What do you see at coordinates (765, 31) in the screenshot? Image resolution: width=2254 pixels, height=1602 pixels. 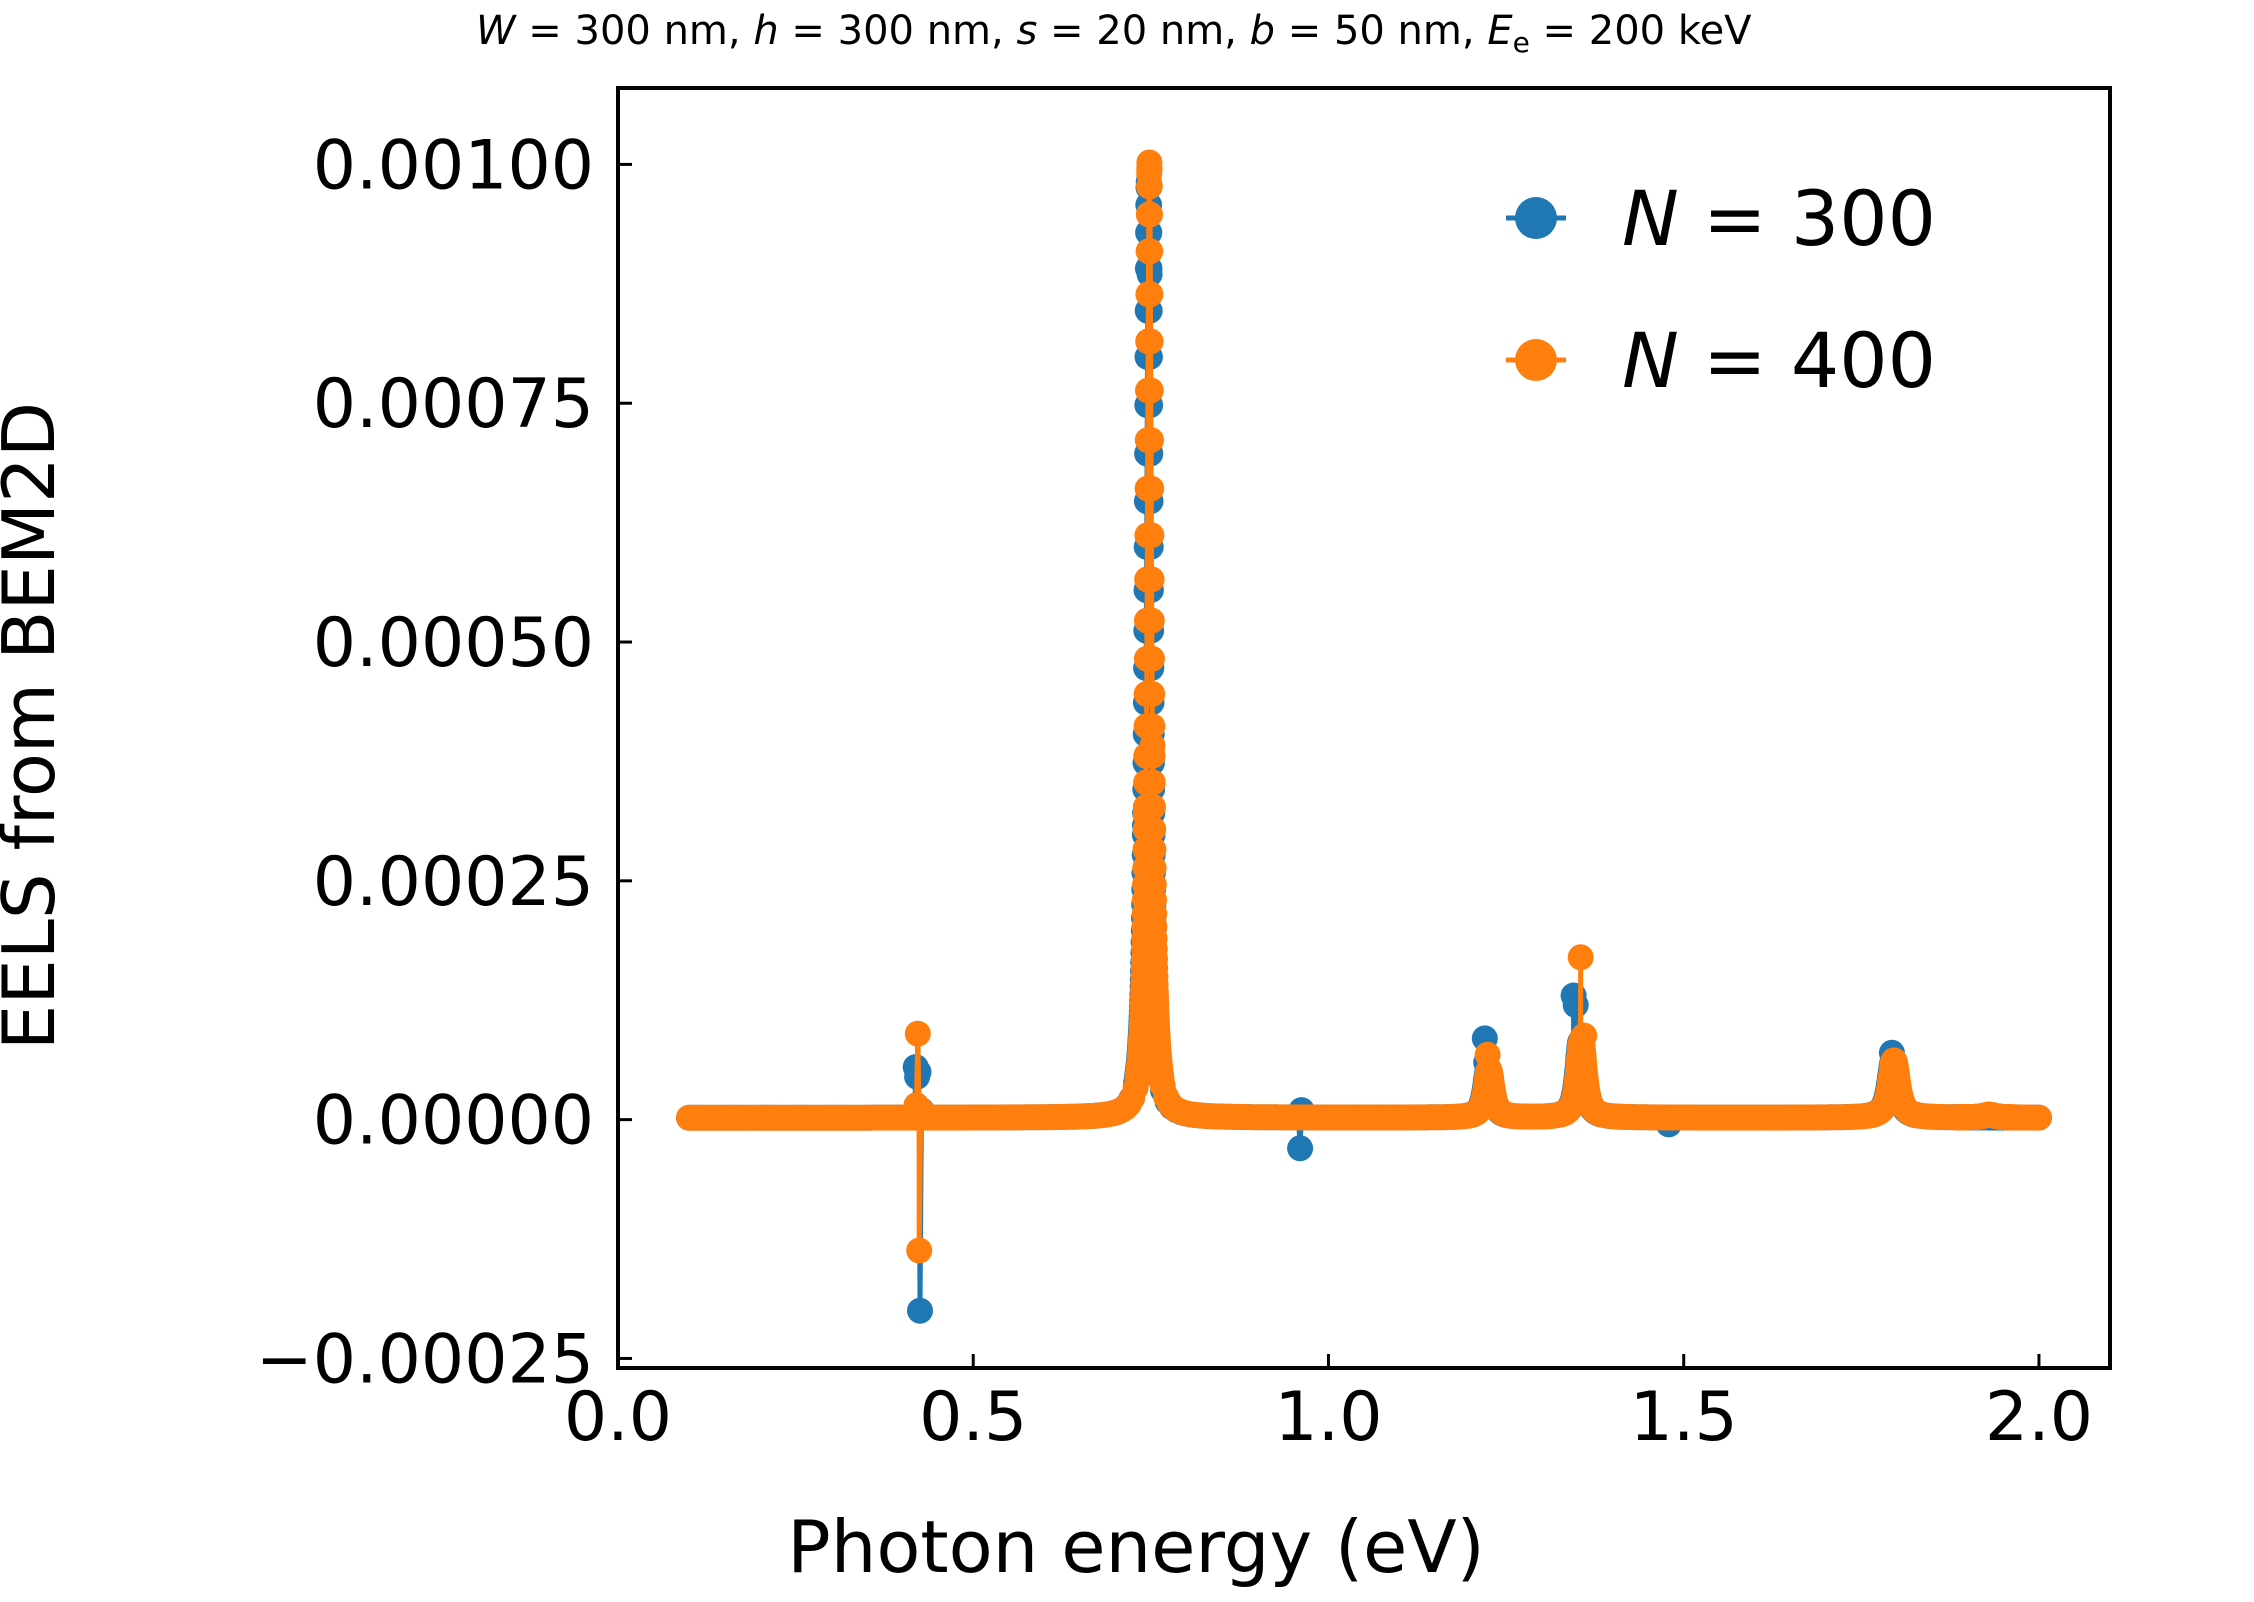 I see `title-part: h` at bounding box center [765, 31].